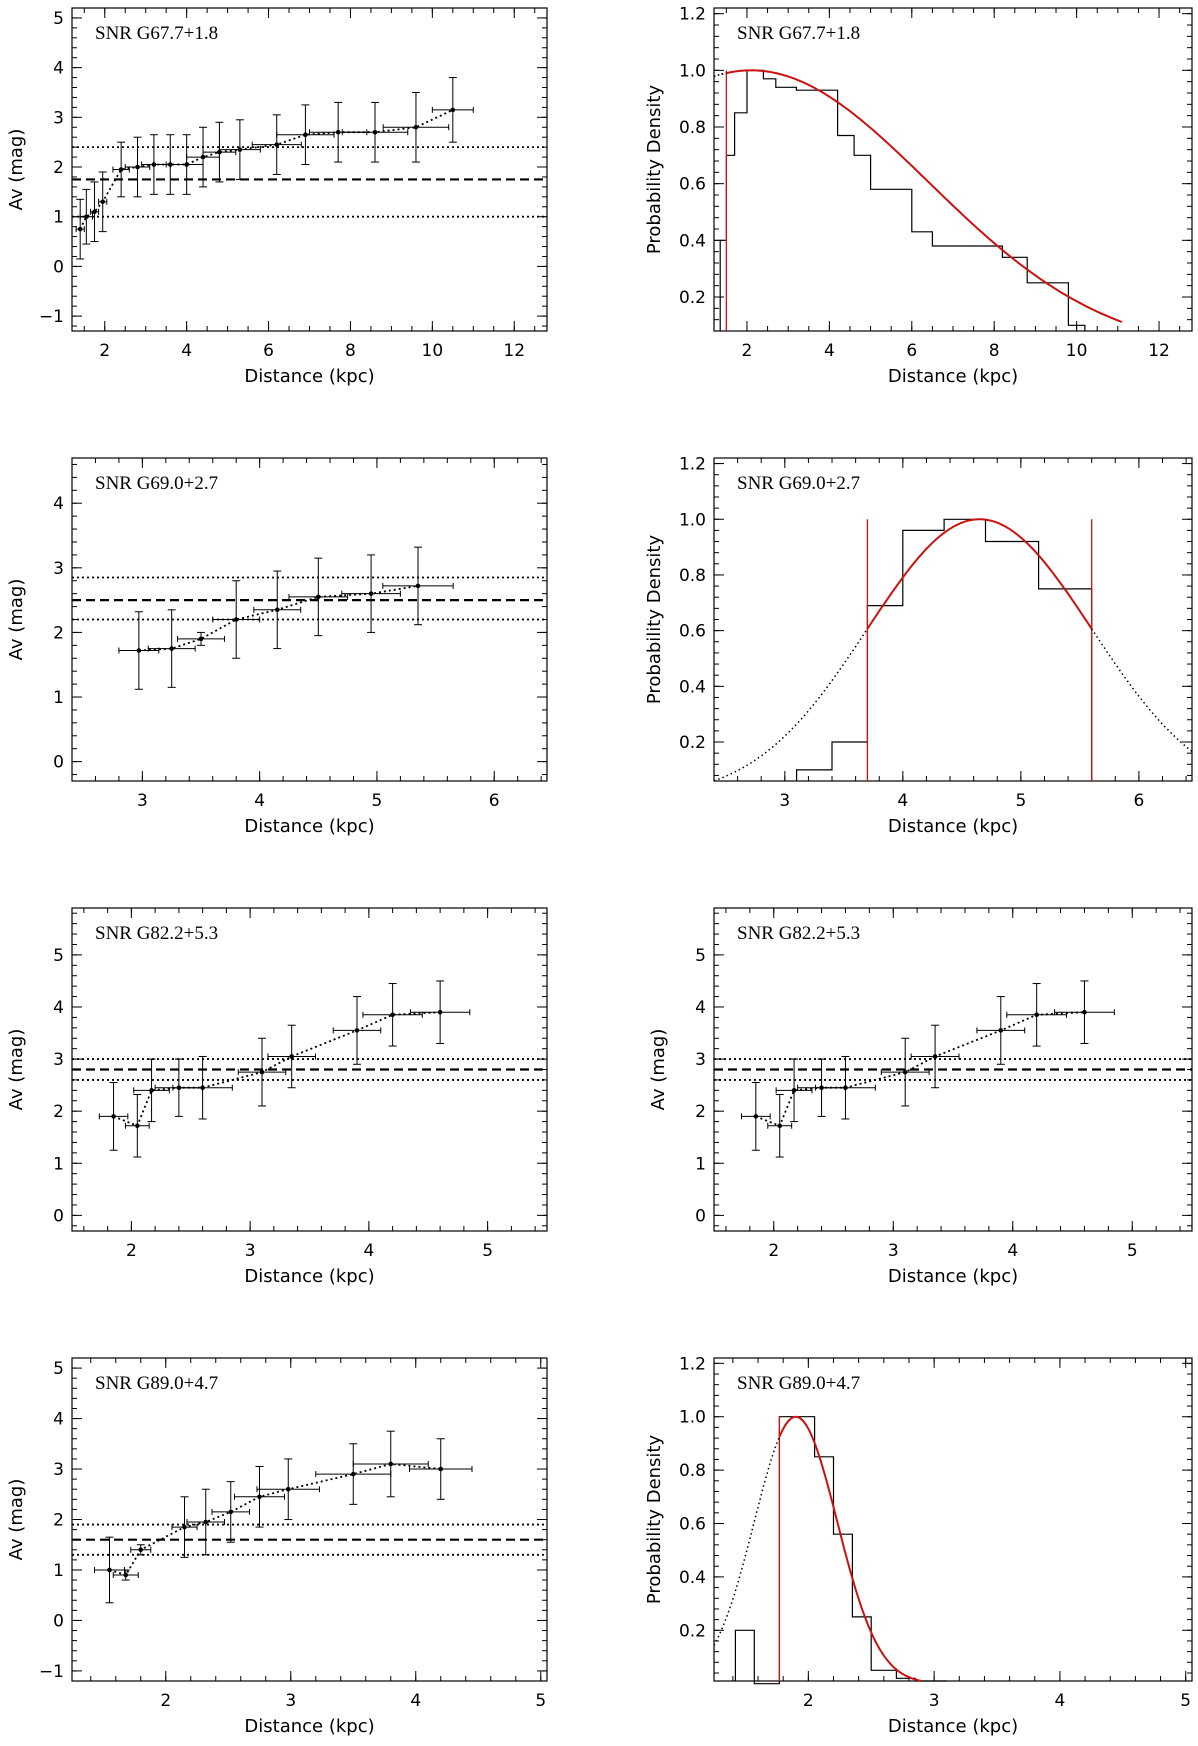  What do you see at coordinates (692, 1578) in the screenshot?
I see `y-tick-label: 0.4` at bounding box center [692, 1578].